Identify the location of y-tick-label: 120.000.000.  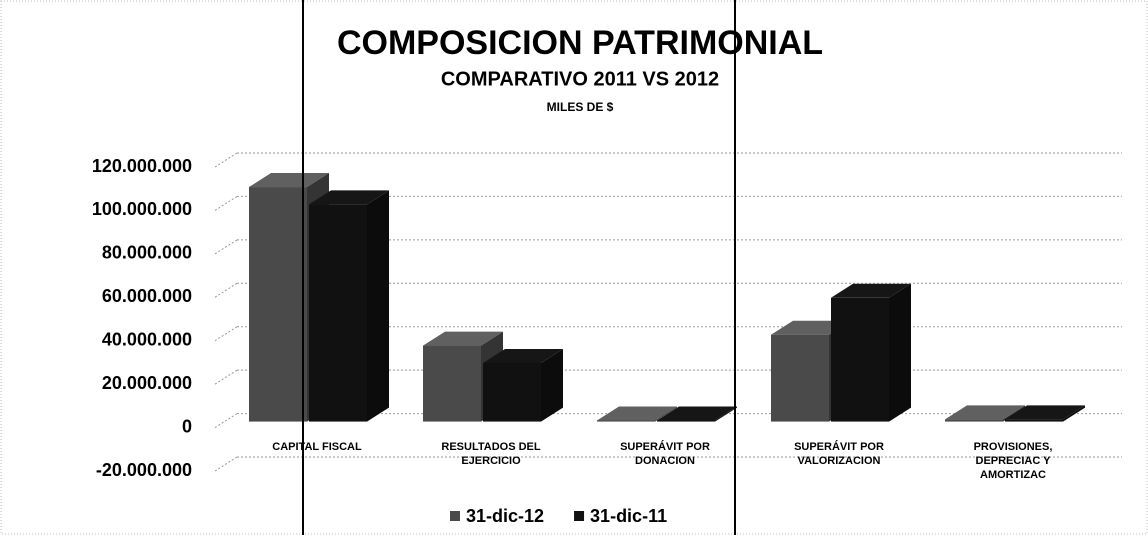
(142, 166).